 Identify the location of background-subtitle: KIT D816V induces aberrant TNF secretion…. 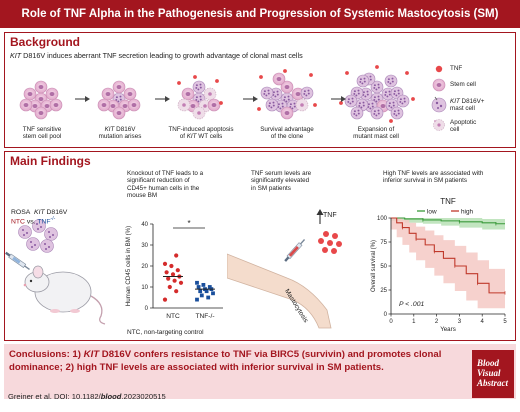
(156, 55).